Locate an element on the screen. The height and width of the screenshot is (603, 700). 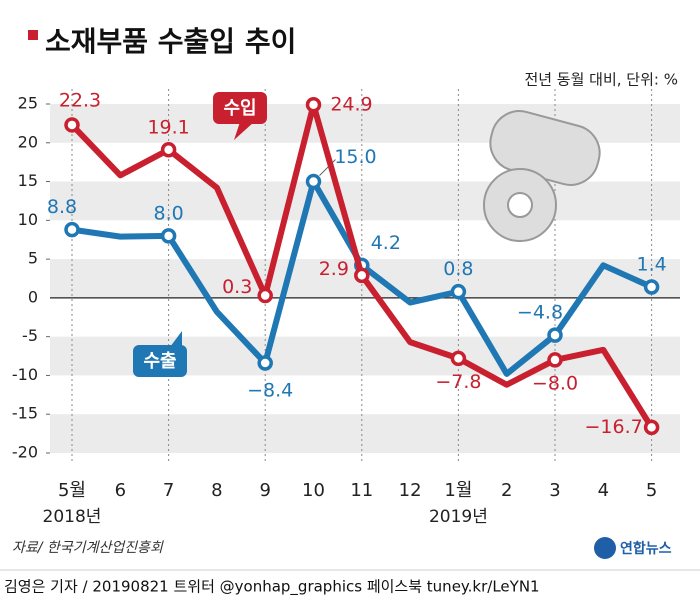
y-tick-label: -5 is located at coordinates (30, 335).